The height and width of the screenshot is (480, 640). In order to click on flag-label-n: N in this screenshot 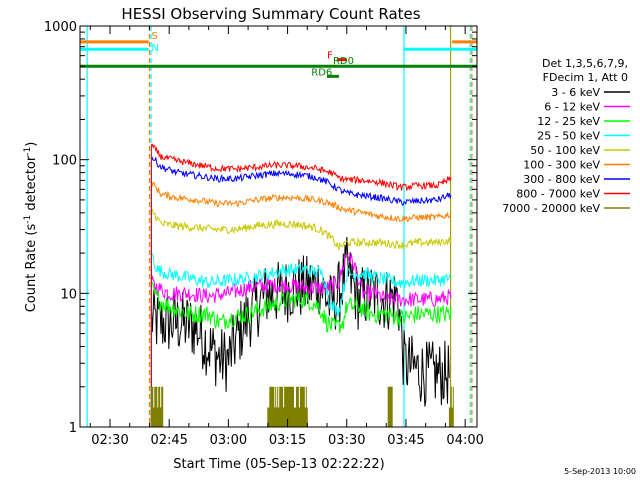, I will do `click(154, 48)`.